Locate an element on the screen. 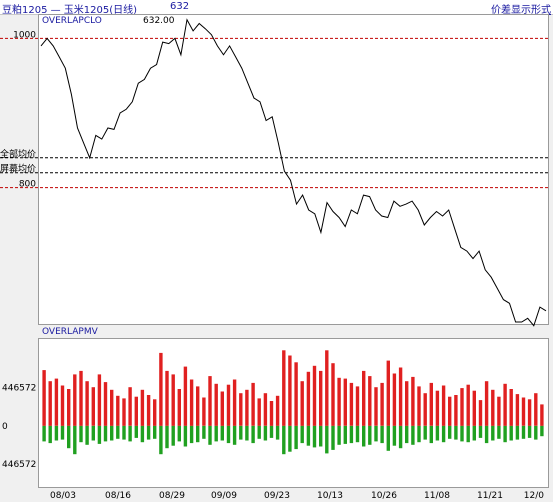 The image size is (553, 502). x-tick-label: 08/03 is located at coordinates (63, 496).